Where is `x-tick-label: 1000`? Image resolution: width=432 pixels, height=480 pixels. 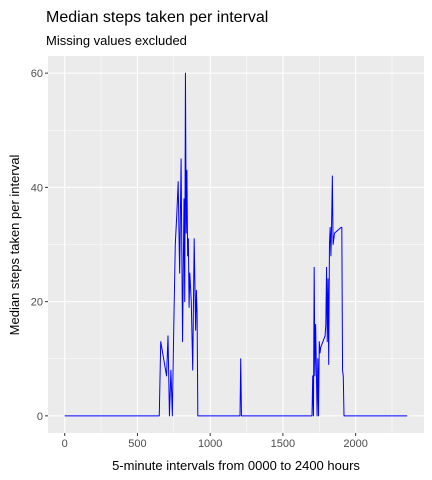
x-tick-label: 1000 is located at coordinates (210, 444).